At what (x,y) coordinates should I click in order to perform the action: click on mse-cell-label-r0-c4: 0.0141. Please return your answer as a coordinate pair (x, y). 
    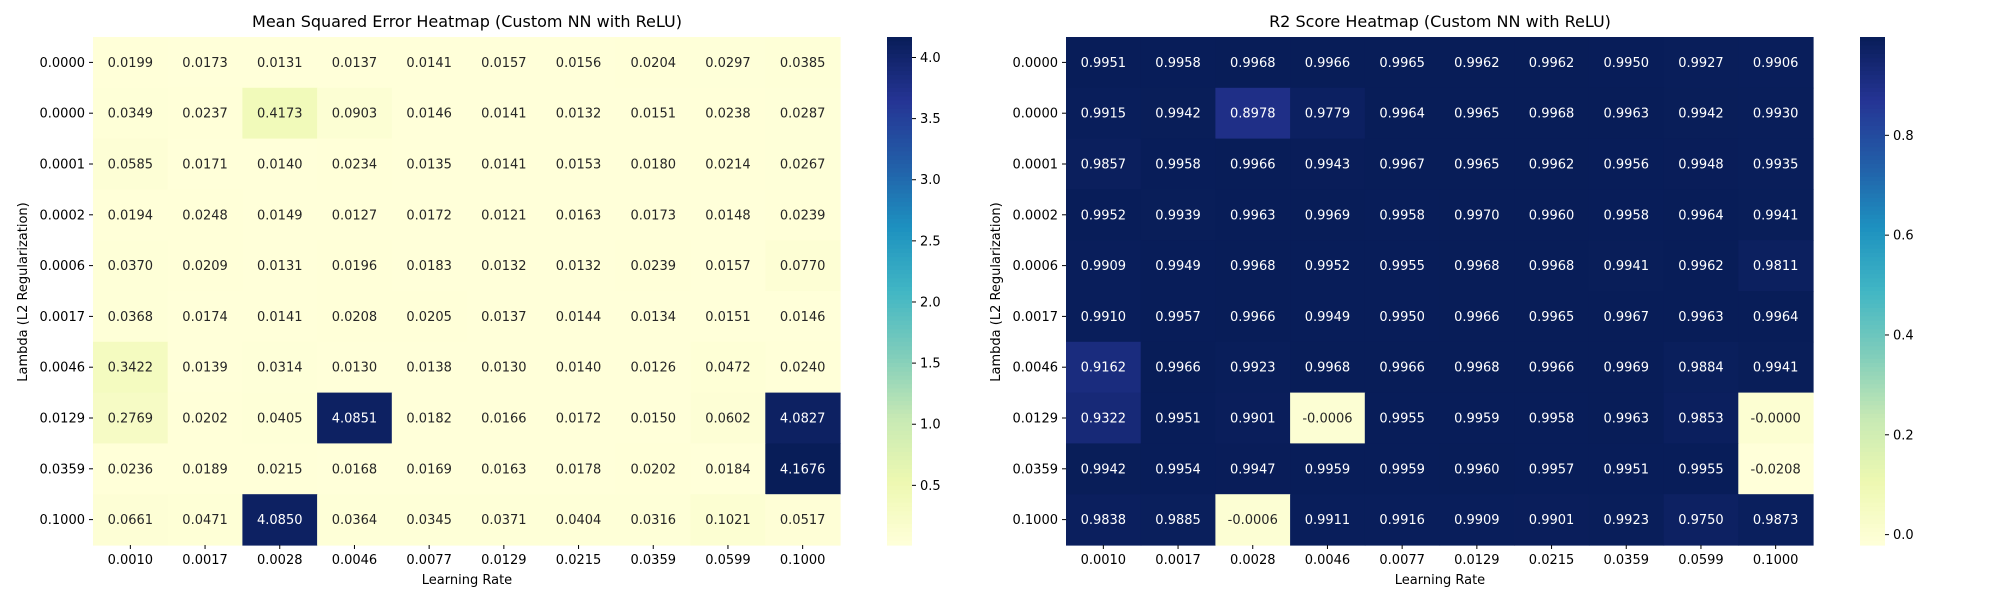
    Looking at the image, I should click on (429, 63).